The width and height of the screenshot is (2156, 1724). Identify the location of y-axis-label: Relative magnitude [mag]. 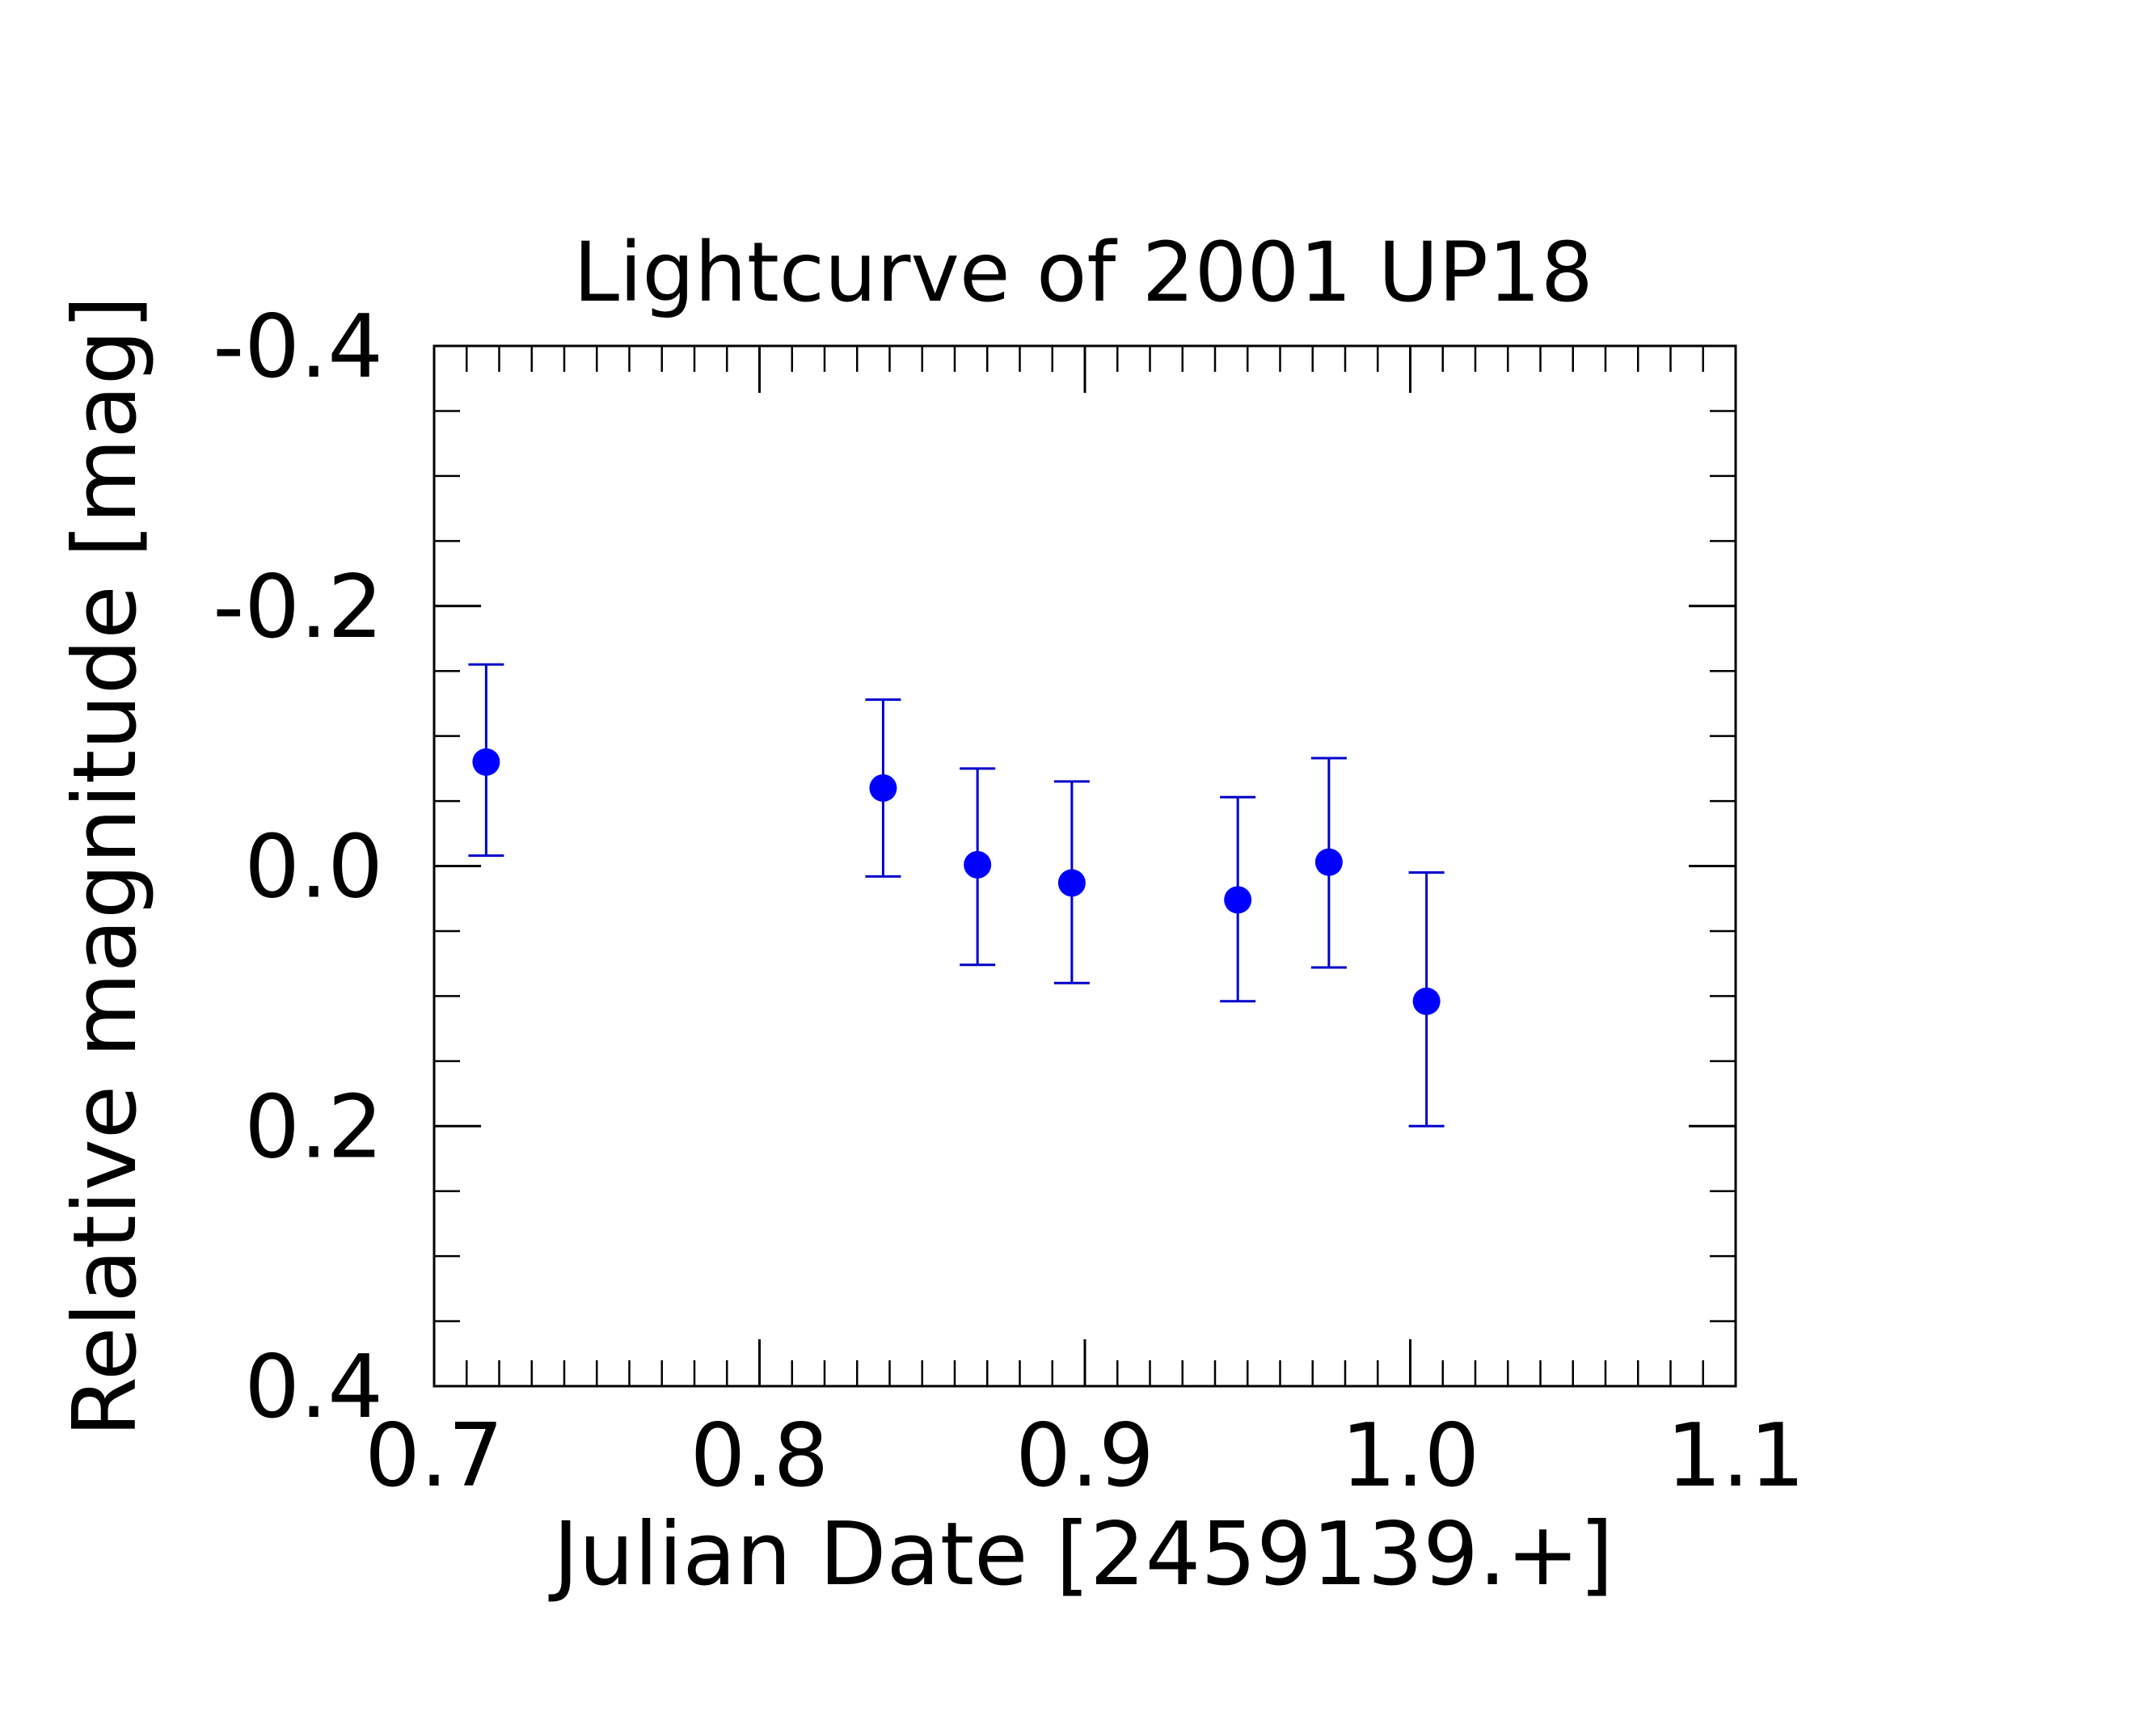
(106, 867).